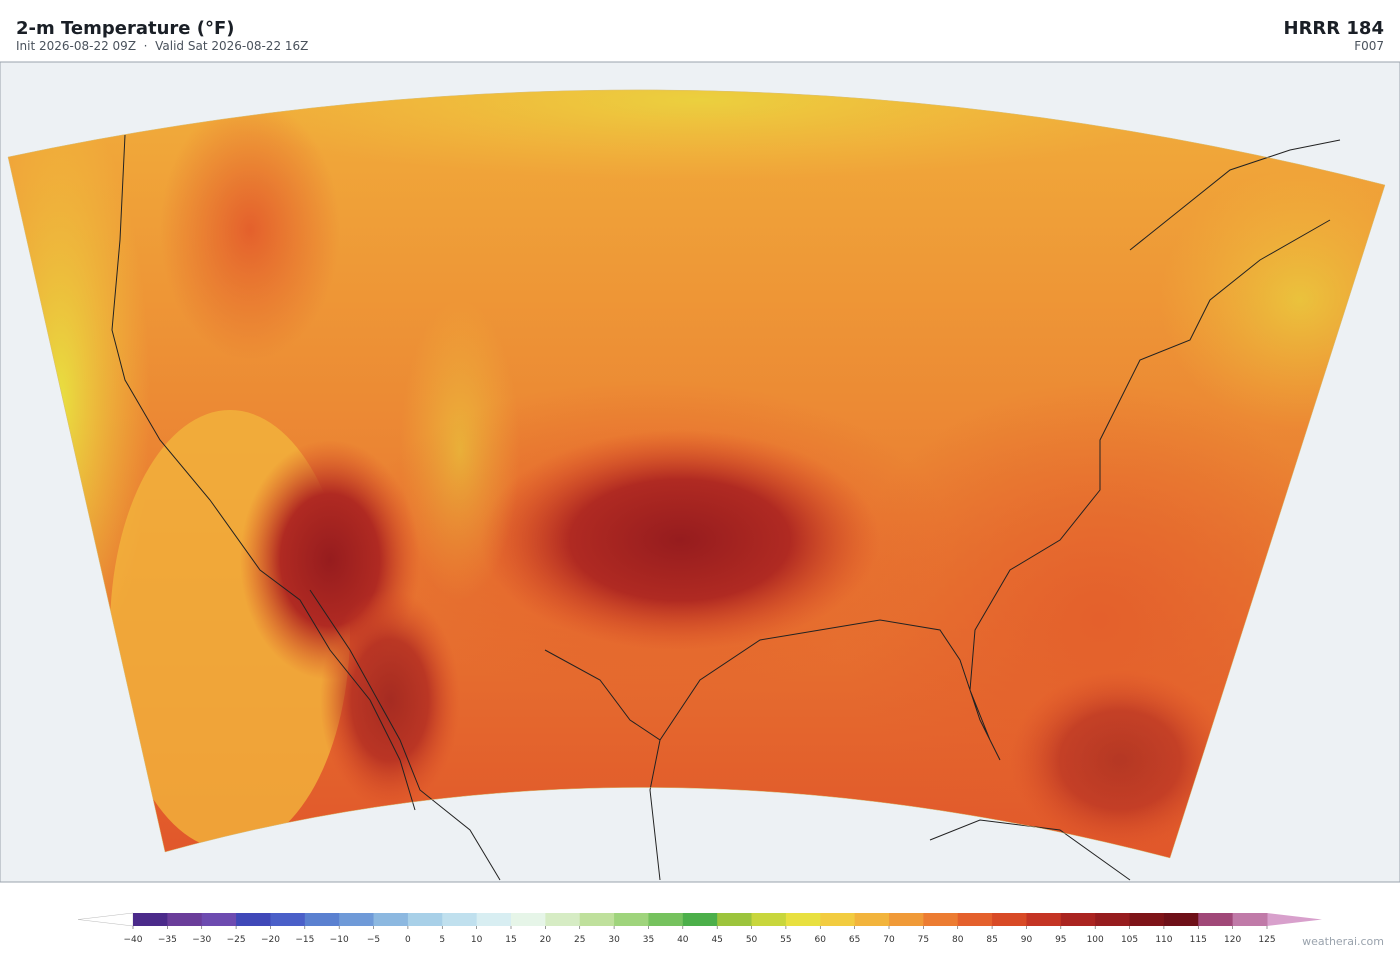 The width and height of the screenshot is (1400, 960). What do you see at coordinates (1060, 940) in the screenshot?
I see `colorbar-tick-label: 95` at bounding box center [1060, 940].